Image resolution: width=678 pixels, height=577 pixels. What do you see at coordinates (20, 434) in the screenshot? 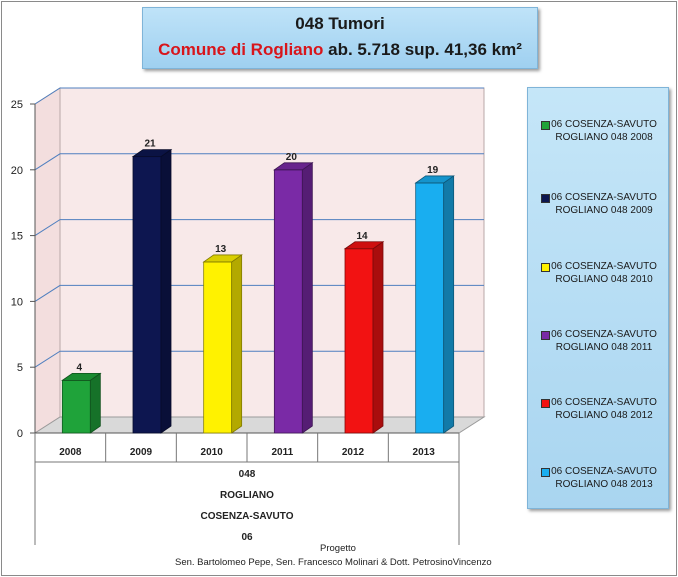
I see `y-tick-label: 0` at bounding box center [20, 434].